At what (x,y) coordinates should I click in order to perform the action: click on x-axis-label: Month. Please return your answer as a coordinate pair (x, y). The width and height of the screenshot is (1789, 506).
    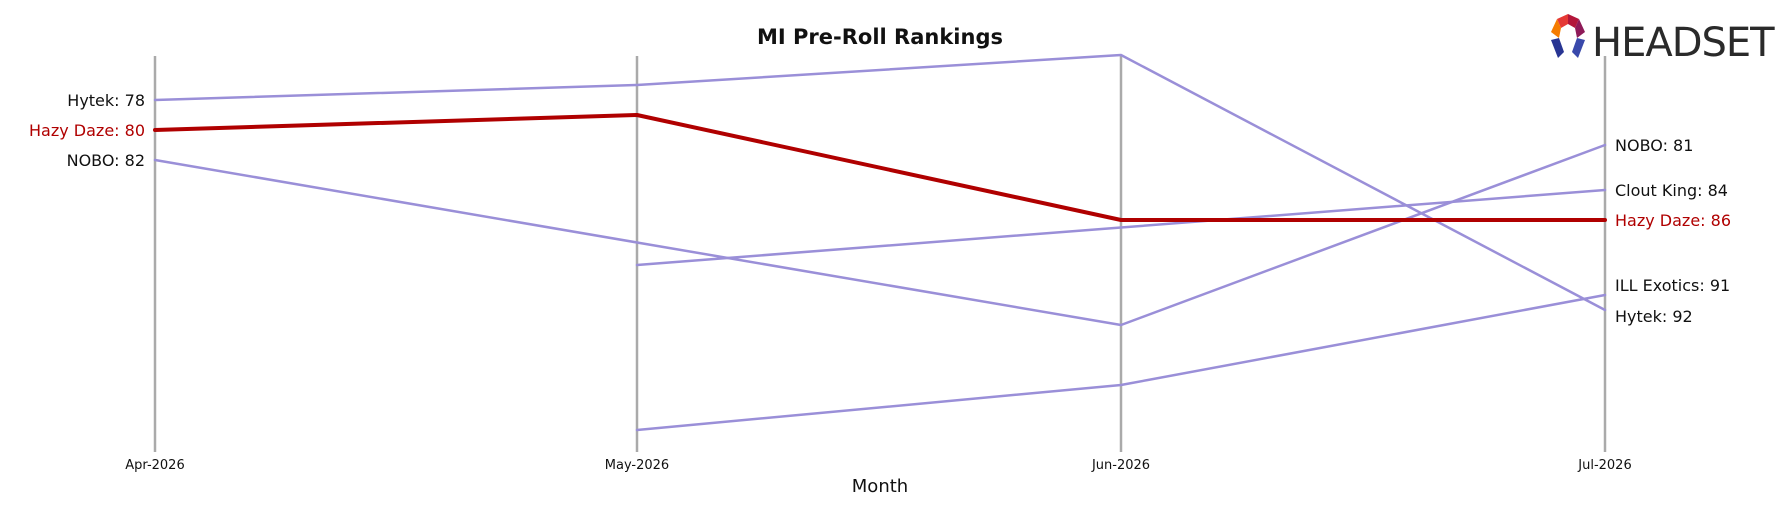
    Looking at the image, I should click on (880, 486).